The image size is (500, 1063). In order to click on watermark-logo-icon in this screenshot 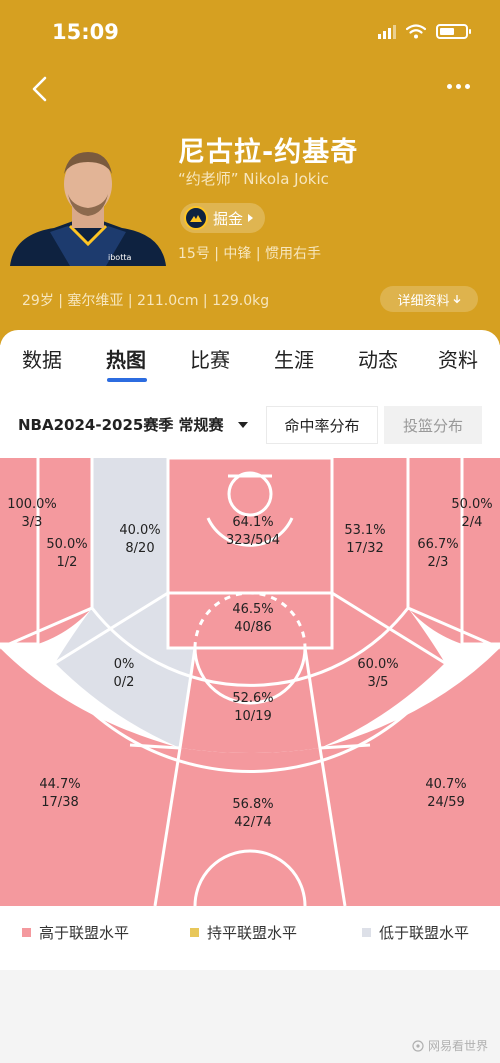, I will do `click(418, 1045)`.